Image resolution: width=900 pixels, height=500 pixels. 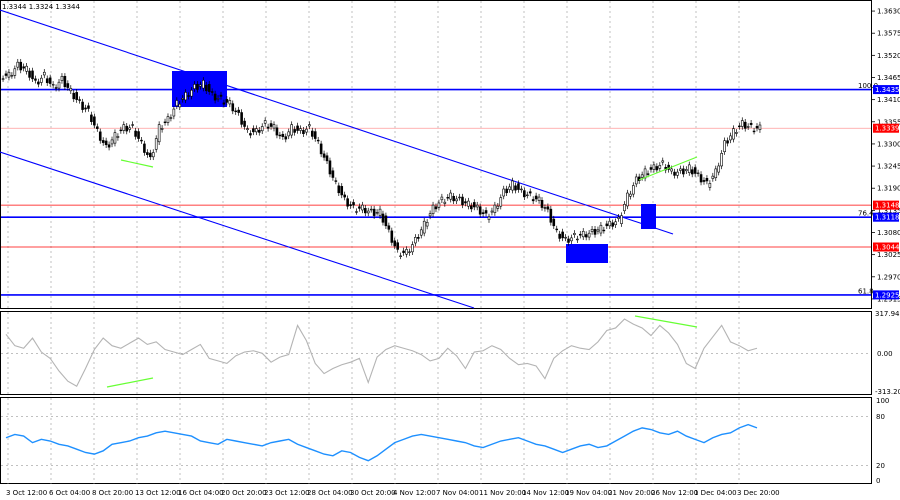 I want to click on price-divergence-line, so click(x=668, y=168).